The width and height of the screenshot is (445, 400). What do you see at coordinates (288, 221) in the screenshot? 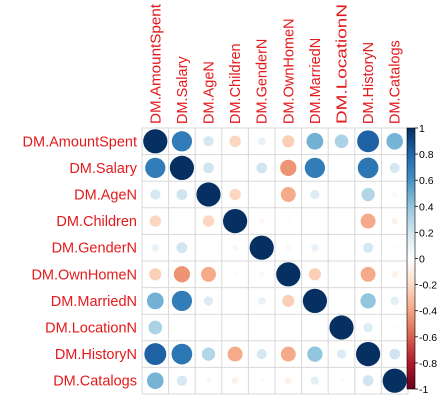
I see `corr-circle-DM.Children-DM.OwnHomeN` at bounding box center [288, 221].